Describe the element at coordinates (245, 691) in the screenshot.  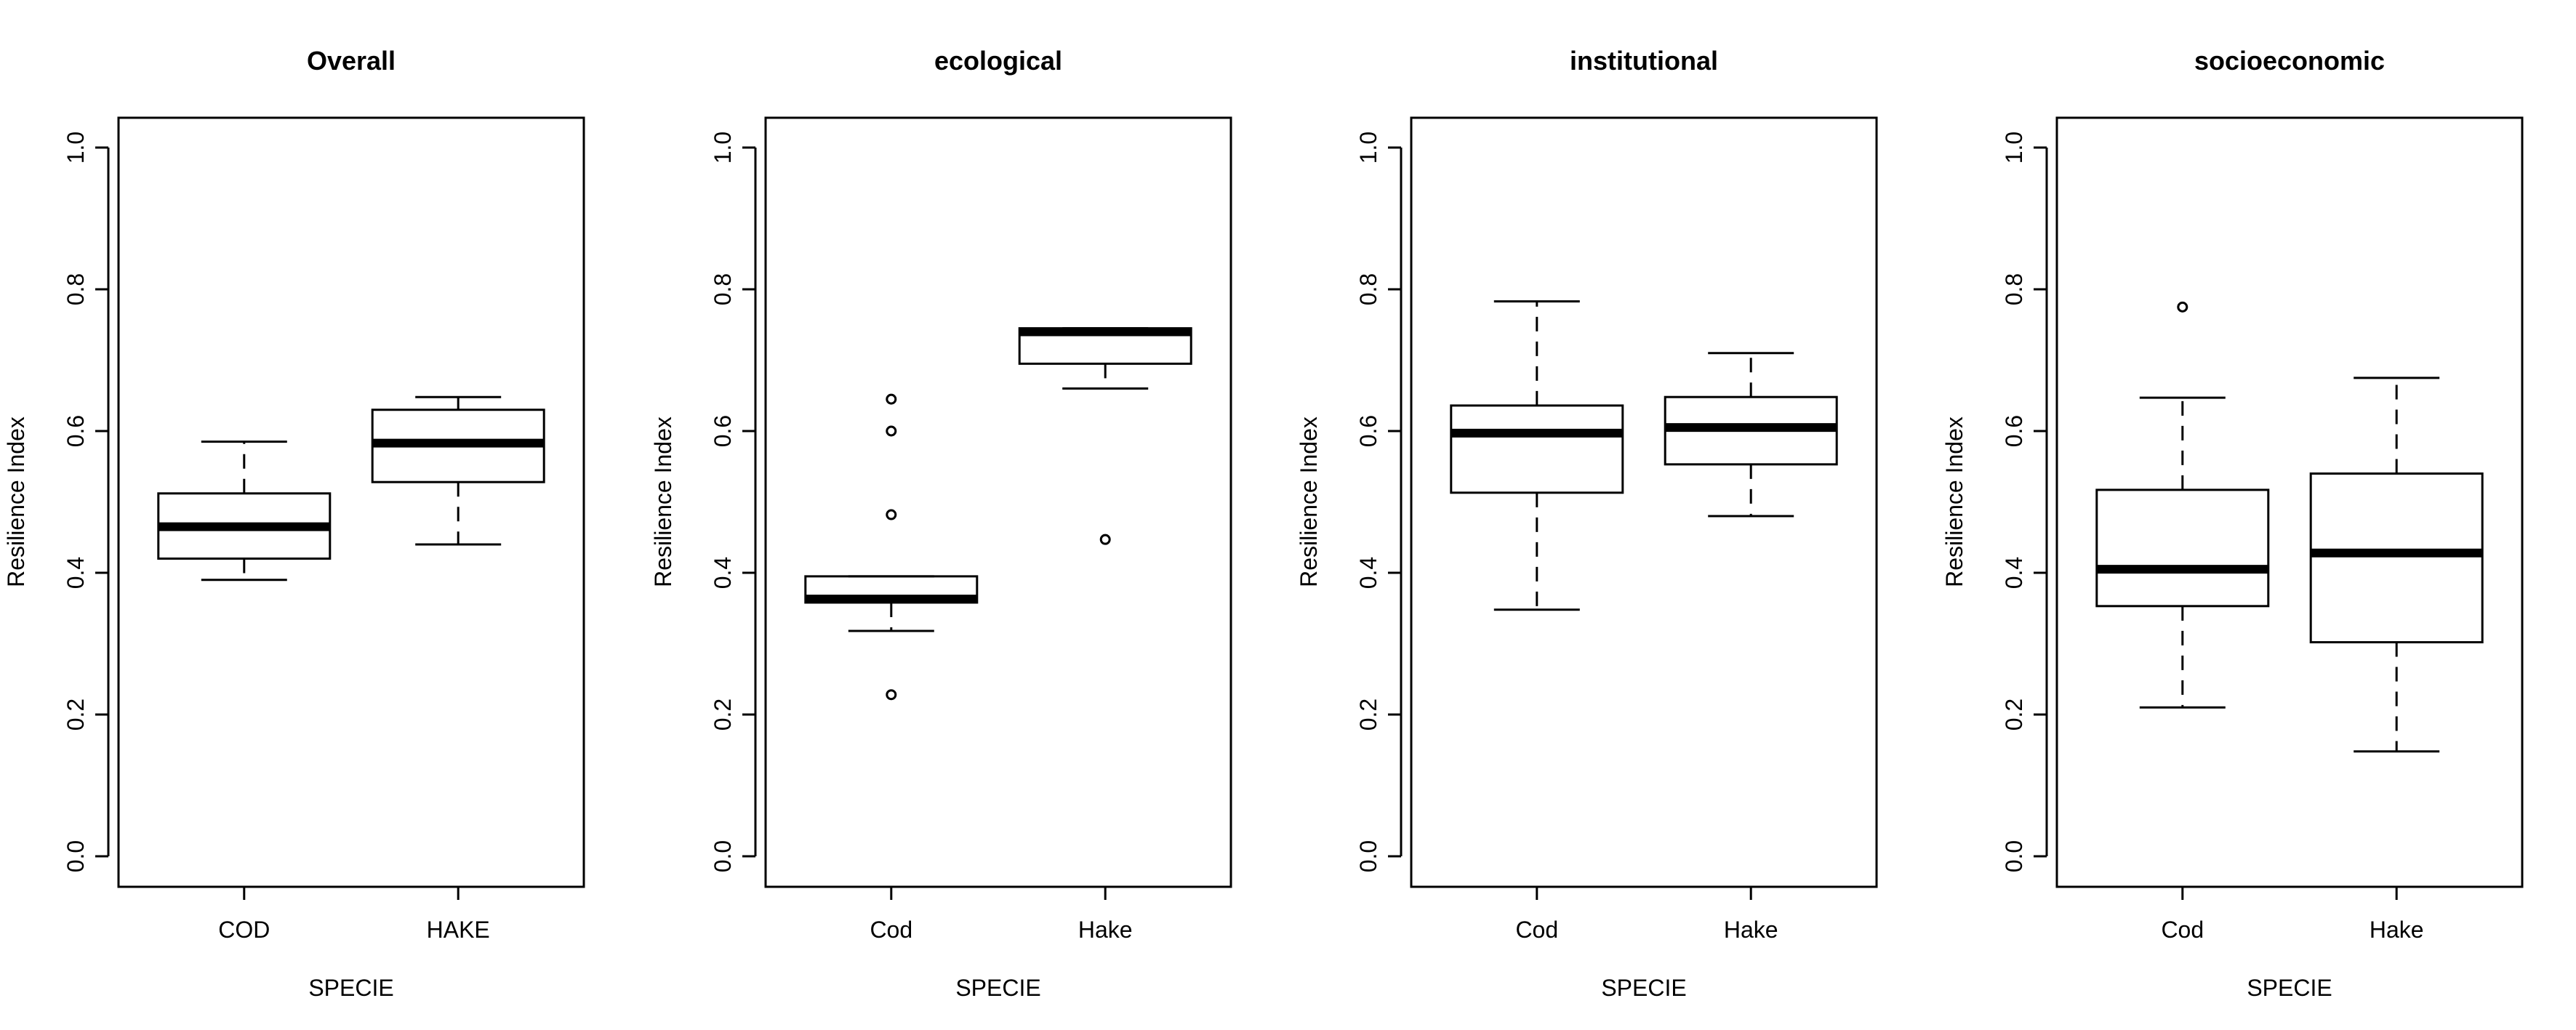
I see `box-cod: COD` at that location.